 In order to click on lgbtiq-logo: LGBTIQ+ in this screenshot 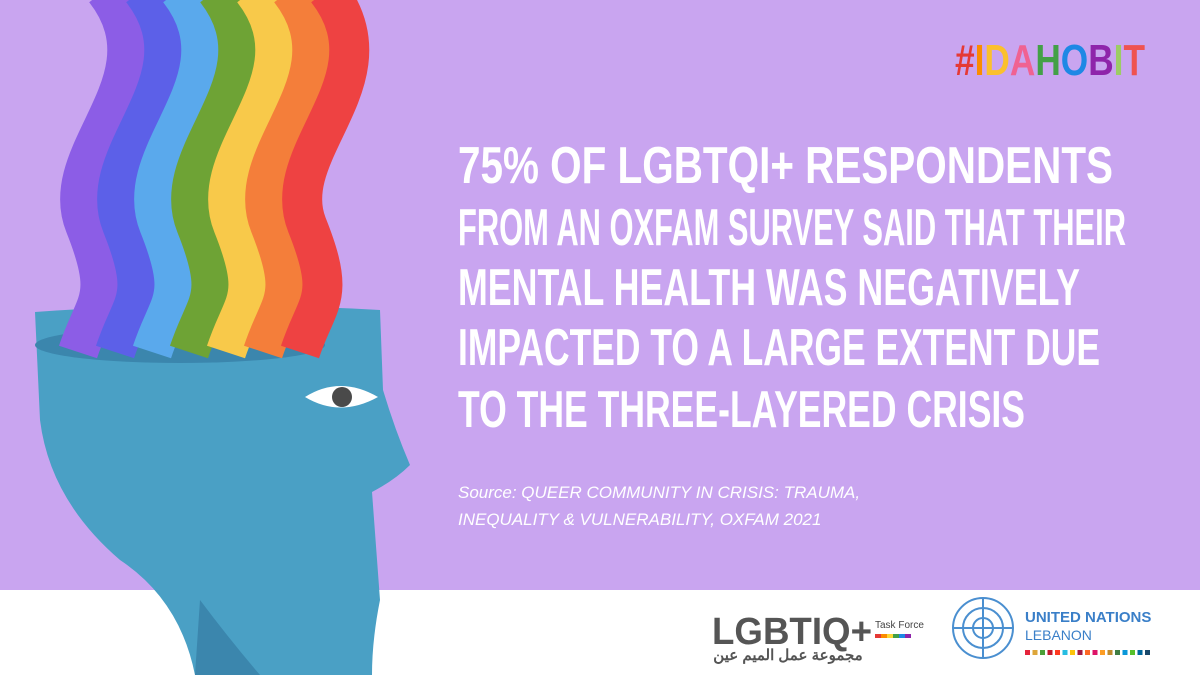, I will do `click(792, 632)`.